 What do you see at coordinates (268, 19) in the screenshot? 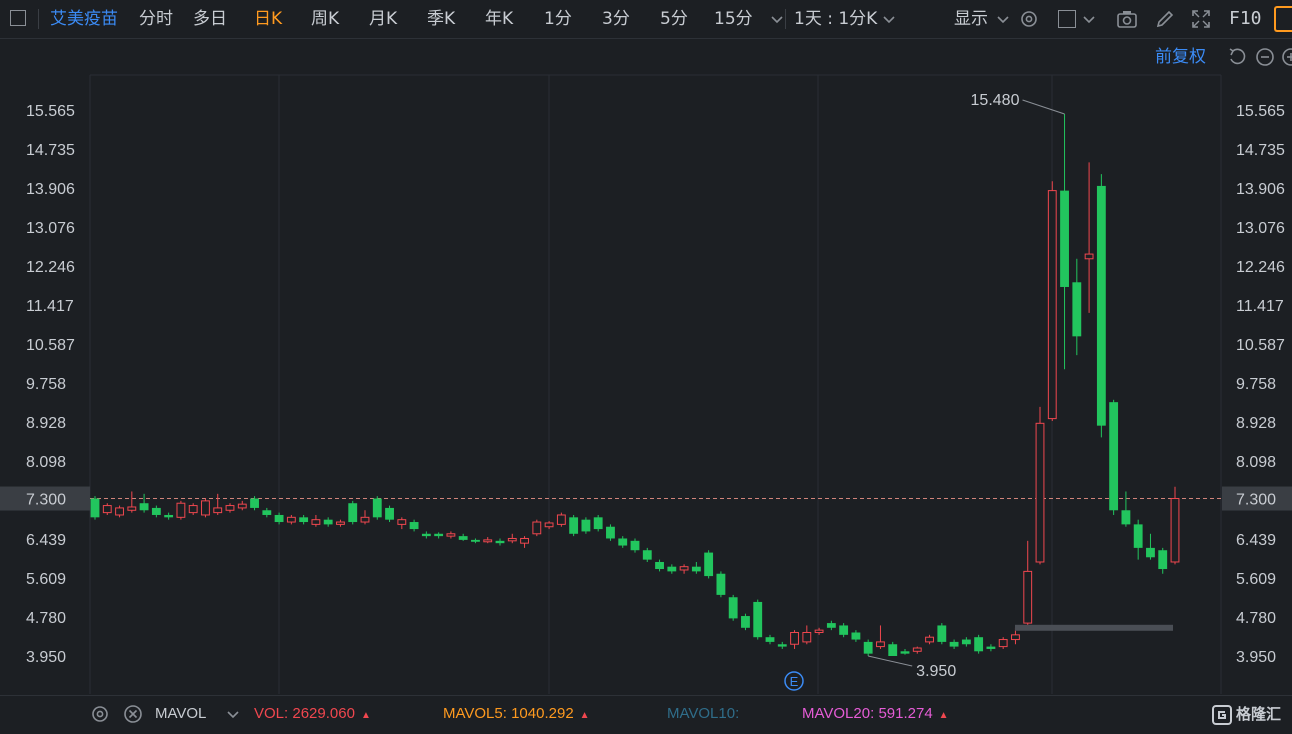
I see `tab-day-k: 日K` at bounding box center [268, 19].